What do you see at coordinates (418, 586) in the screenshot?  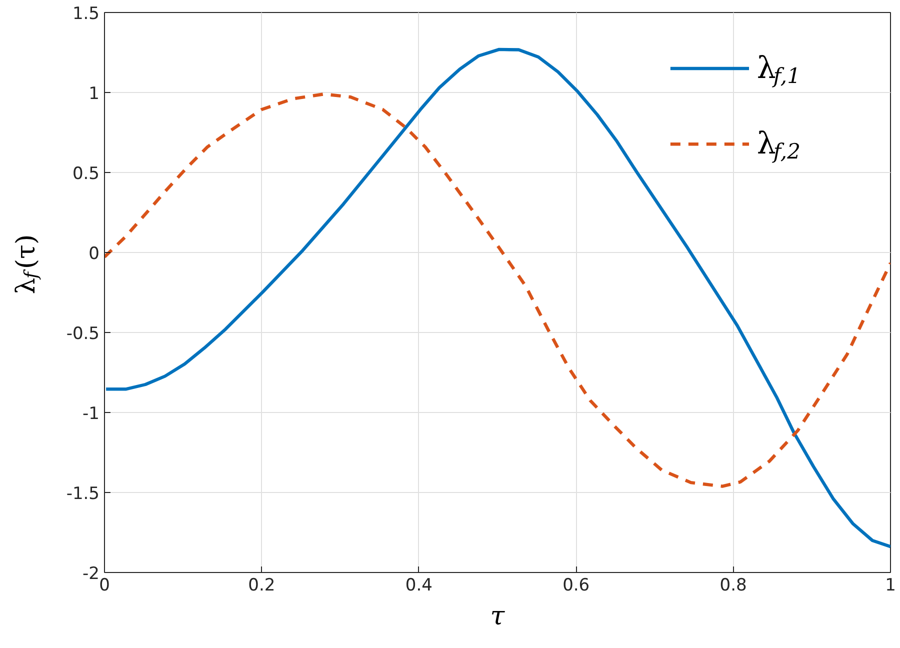 I see `x-tick-label: 0.4` at bounding box center [418, 586].